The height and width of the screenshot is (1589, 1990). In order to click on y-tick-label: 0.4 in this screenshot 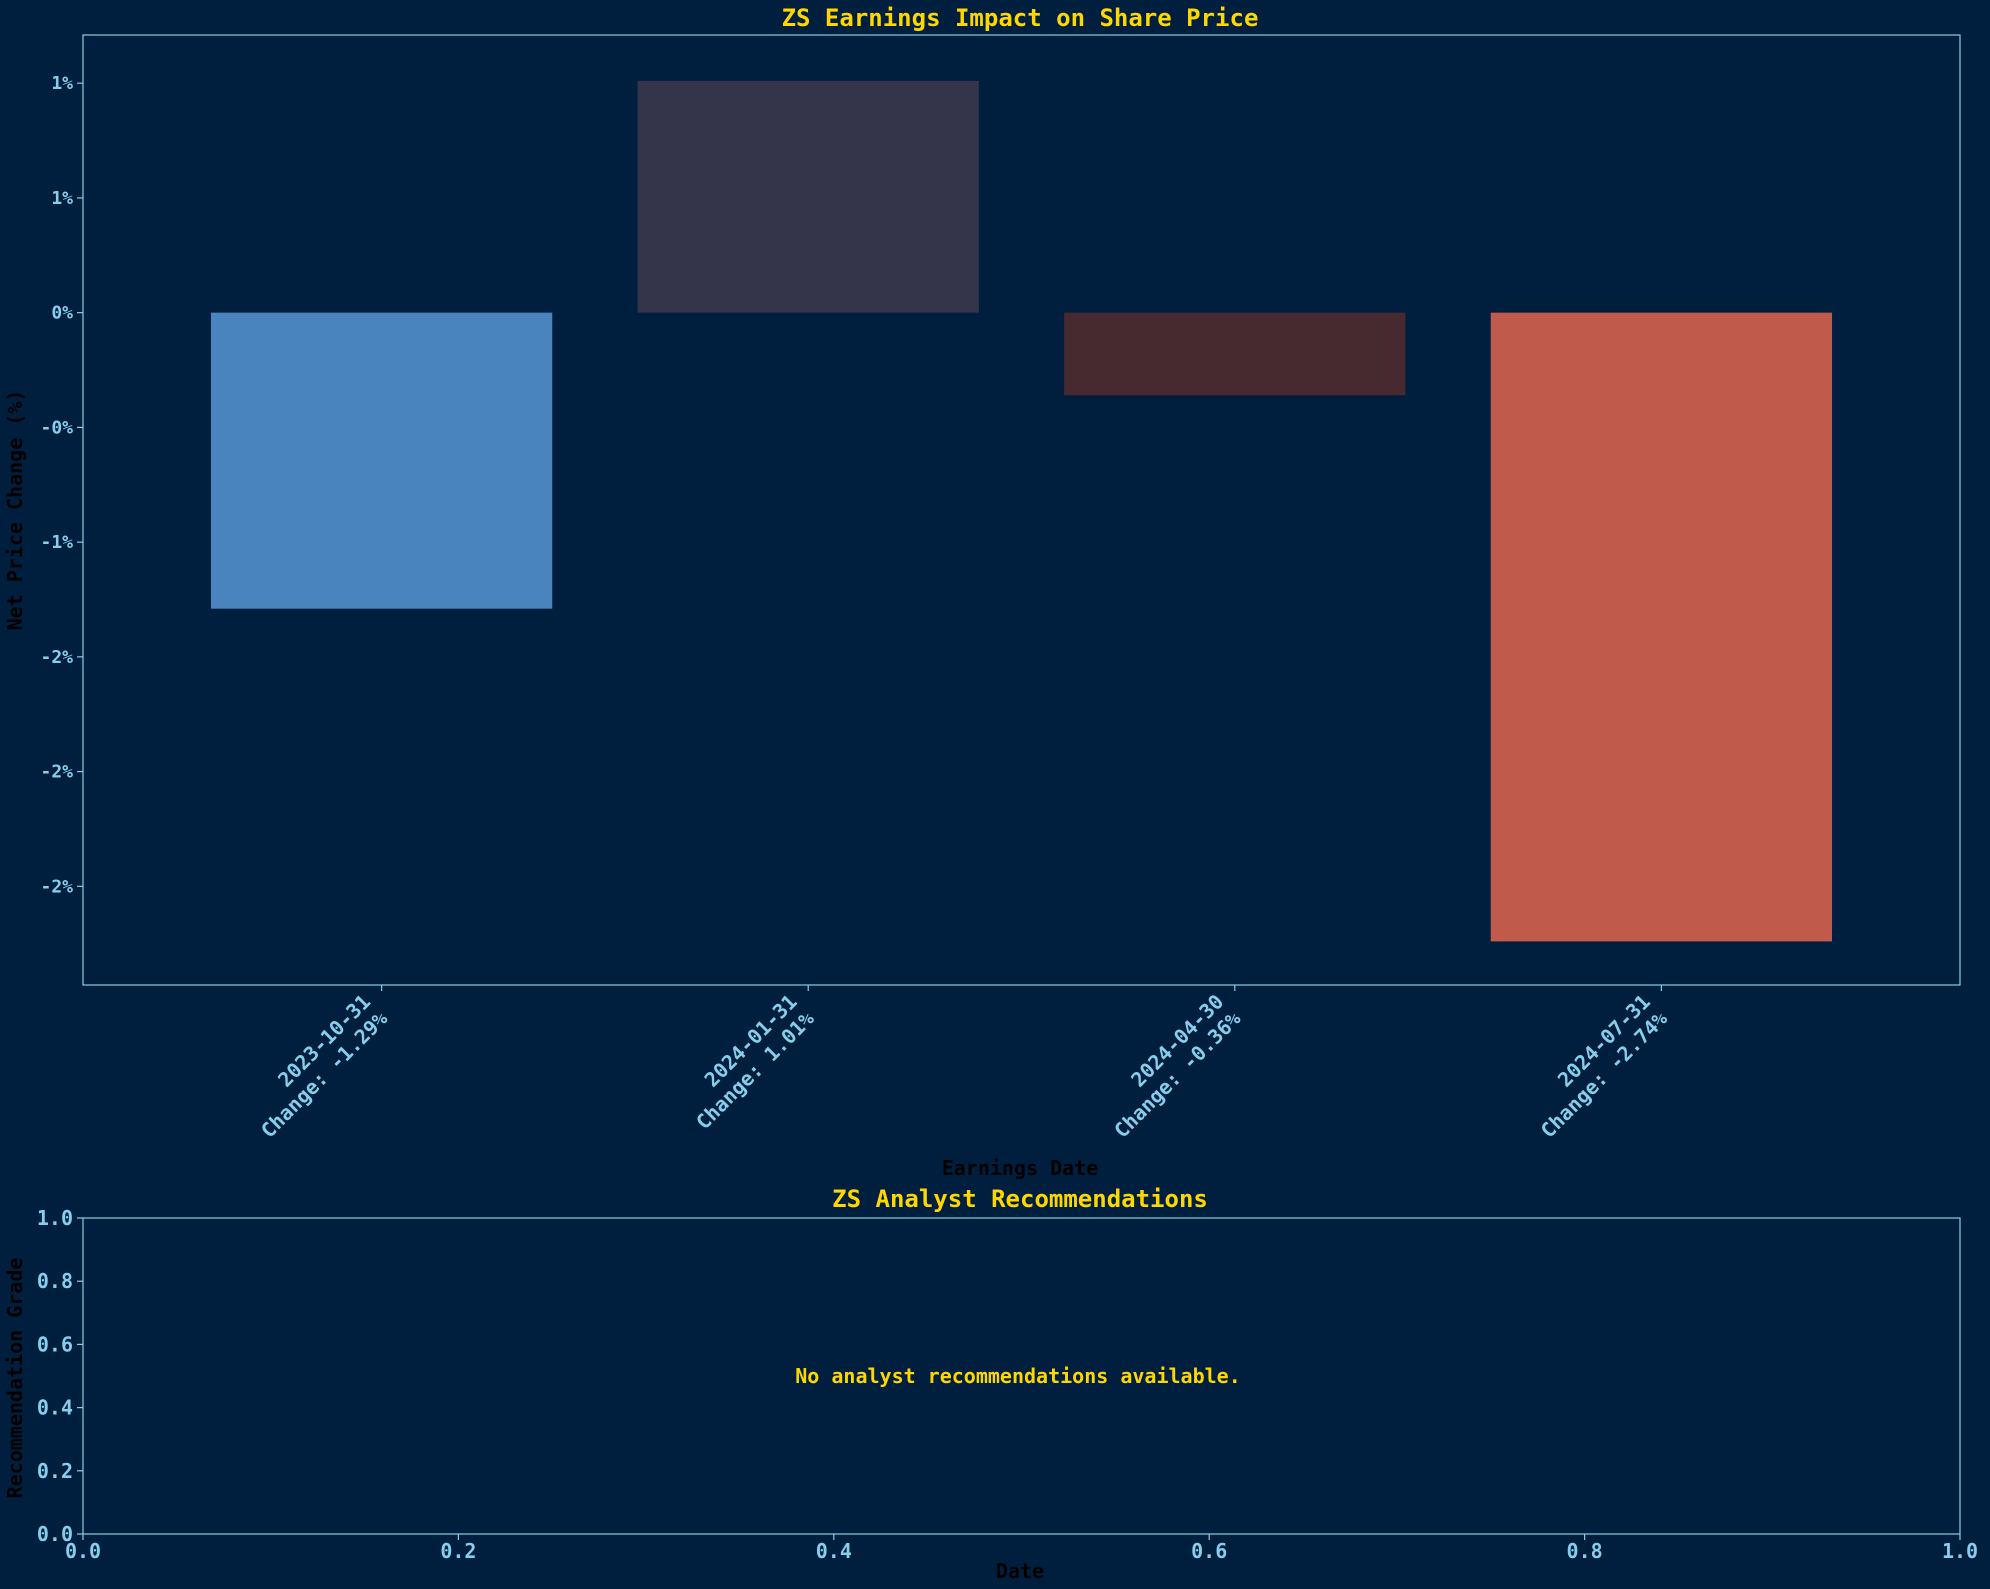, I will do `click(55, 1408)`.